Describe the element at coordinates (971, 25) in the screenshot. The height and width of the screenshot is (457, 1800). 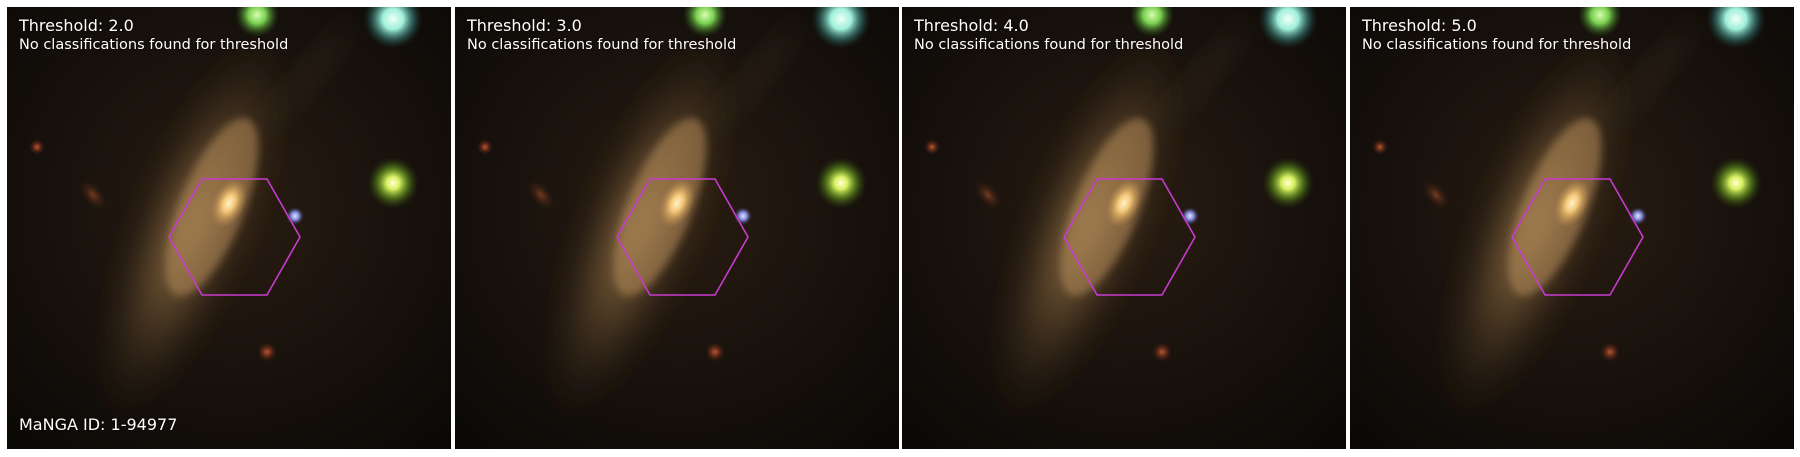
I see `threshold-label: Threshold: 4.0` at that location.